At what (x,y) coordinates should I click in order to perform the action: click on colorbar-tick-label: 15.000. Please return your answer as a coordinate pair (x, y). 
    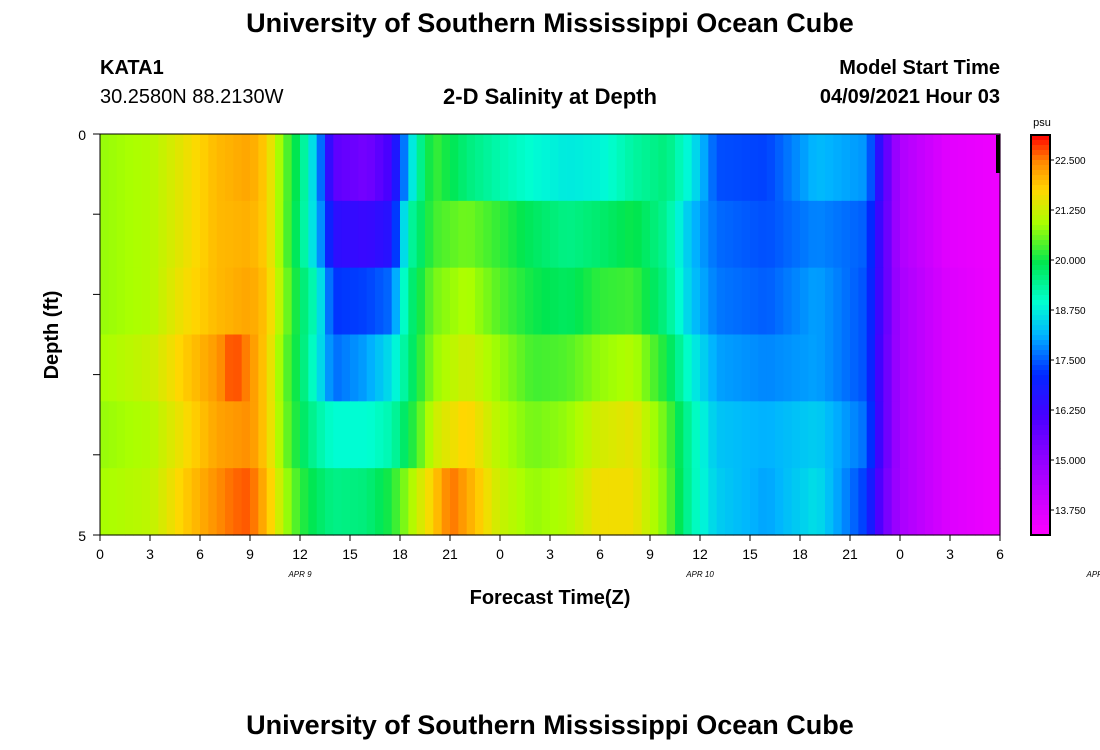
    Looking at the image, I should click on (1070, 461).